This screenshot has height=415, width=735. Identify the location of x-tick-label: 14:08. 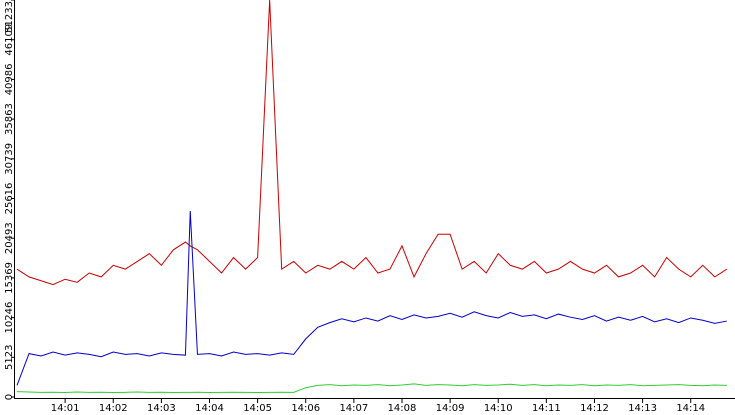
(402, 408).